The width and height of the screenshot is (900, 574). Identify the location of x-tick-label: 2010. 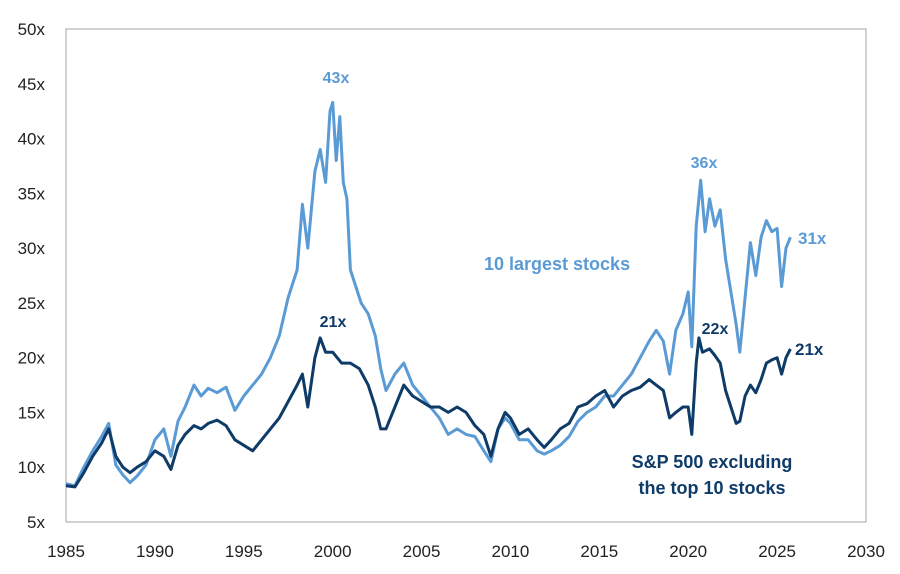
(511, 551).